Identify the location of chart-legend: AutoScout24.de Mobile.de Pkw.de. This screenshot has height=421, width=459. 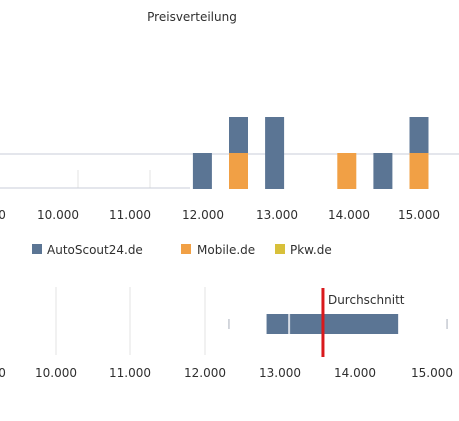
(182, 250).